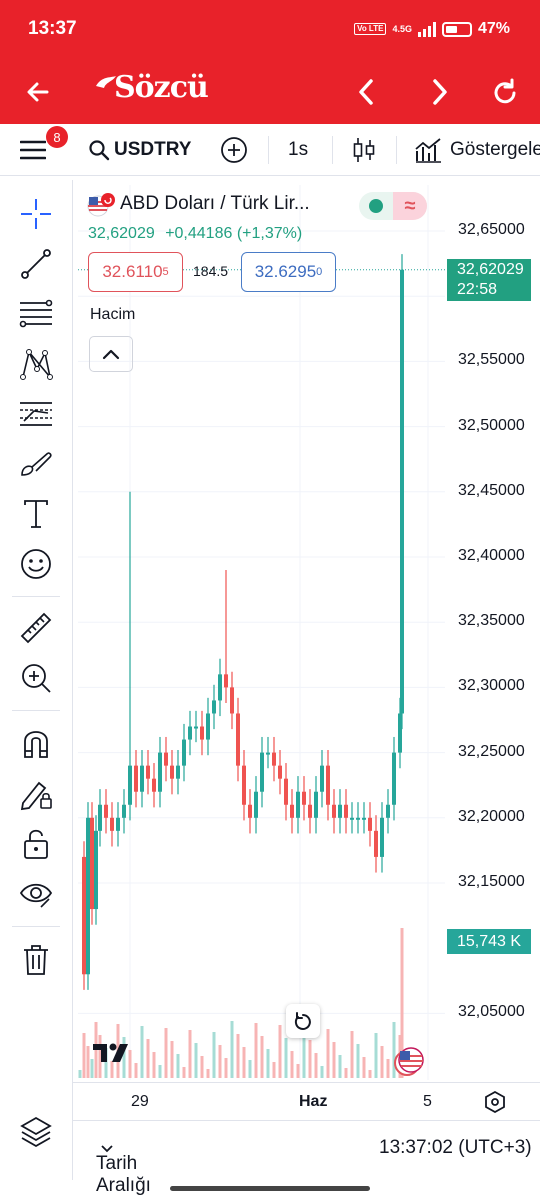 Image resolution: width=540 pixels, height=1200 pixels. I want to click on delayed-data-icon: ≈, so click(410, 206).